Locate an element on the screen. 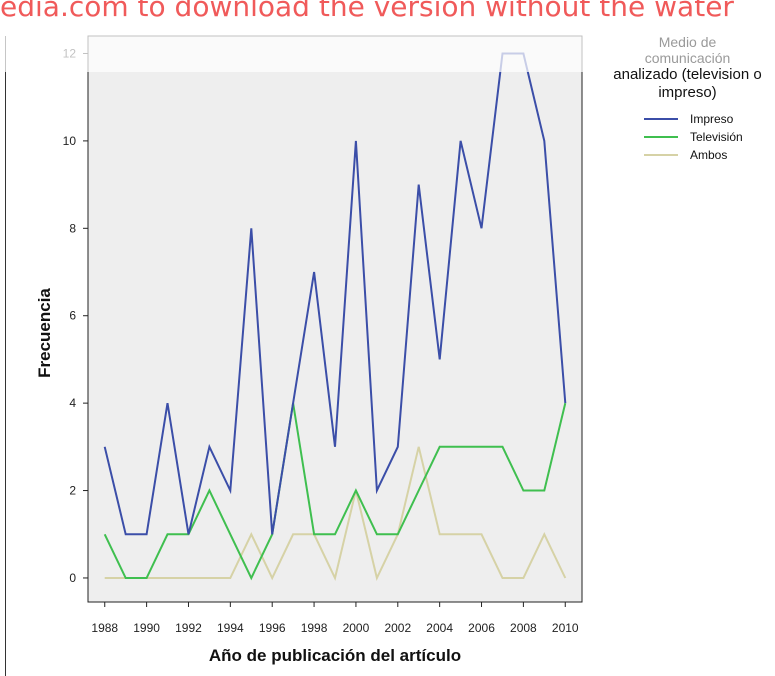 The height and width of the screenshot is (676, 775). legend-label-impreso: Impreso is located at coordinates (712, 119).